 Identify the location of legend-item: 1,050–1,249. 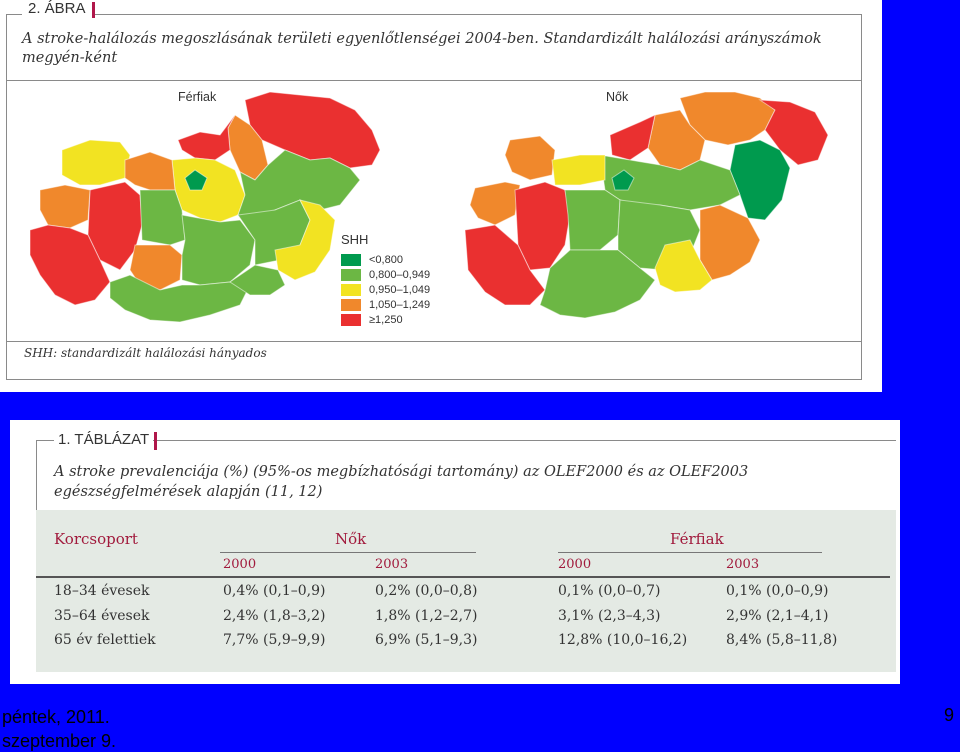
(385, 304).